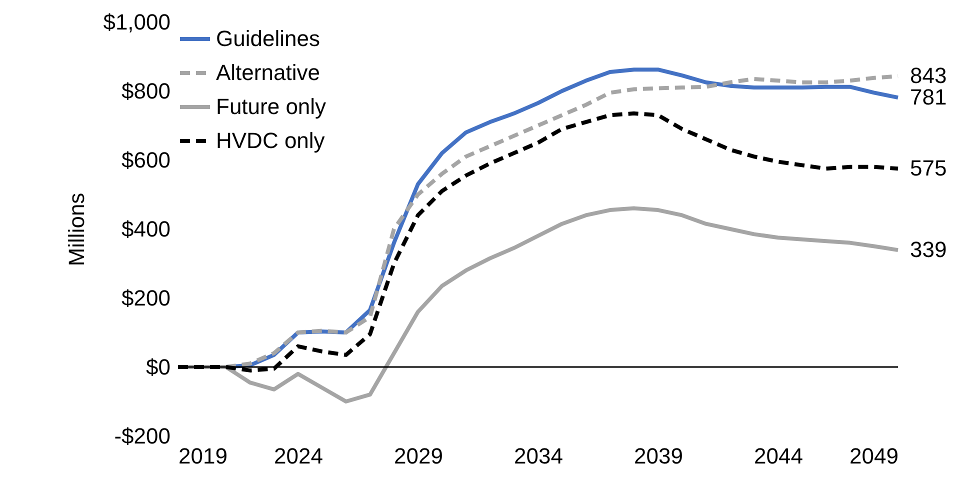 The image size is (974, 483). Describe the element at coordinates (268, 72) in the screenshot. I see `legend-label: Alternative` at that location.